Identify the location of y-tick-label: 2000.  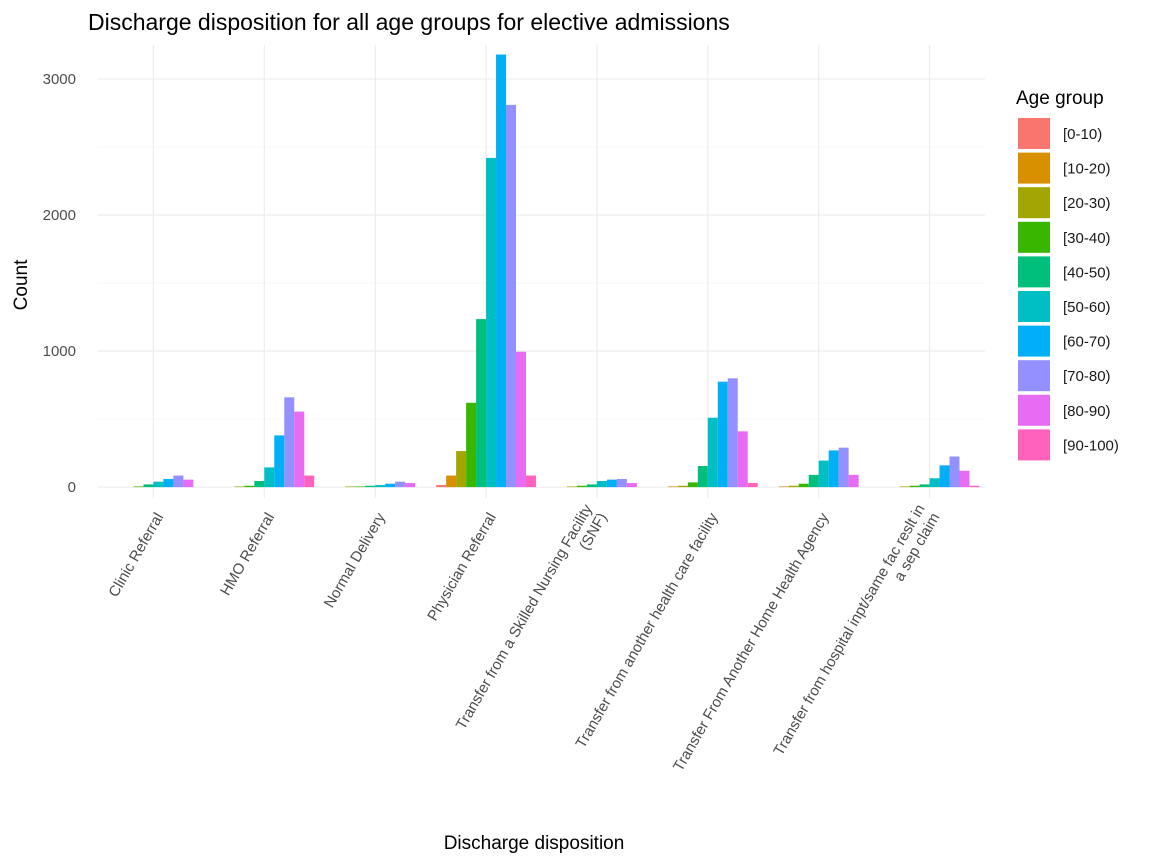
(59, 215).